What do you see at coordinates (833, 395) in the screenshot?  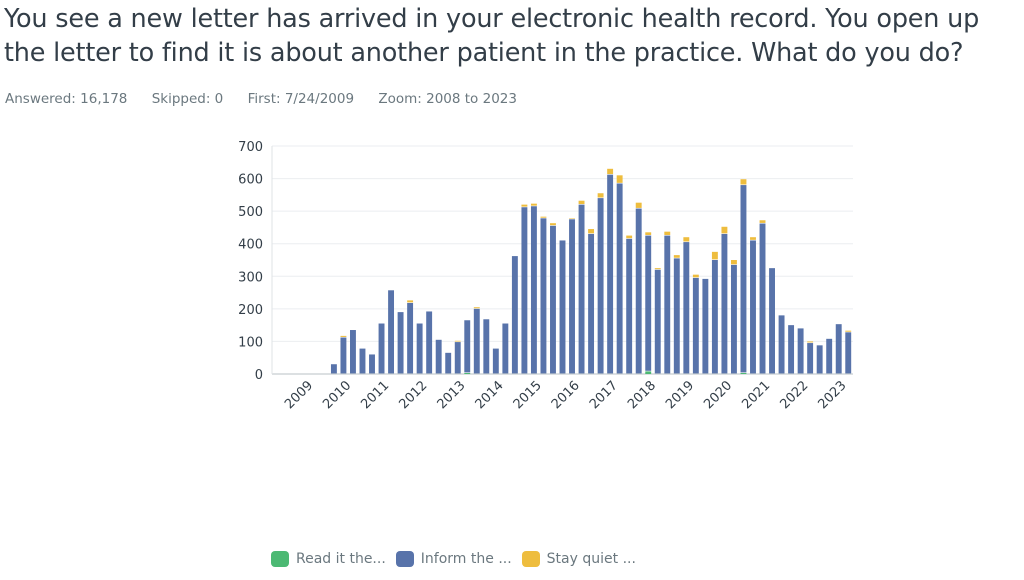 I see `x-tick-label: 2023` at bounding box center [833, 395].